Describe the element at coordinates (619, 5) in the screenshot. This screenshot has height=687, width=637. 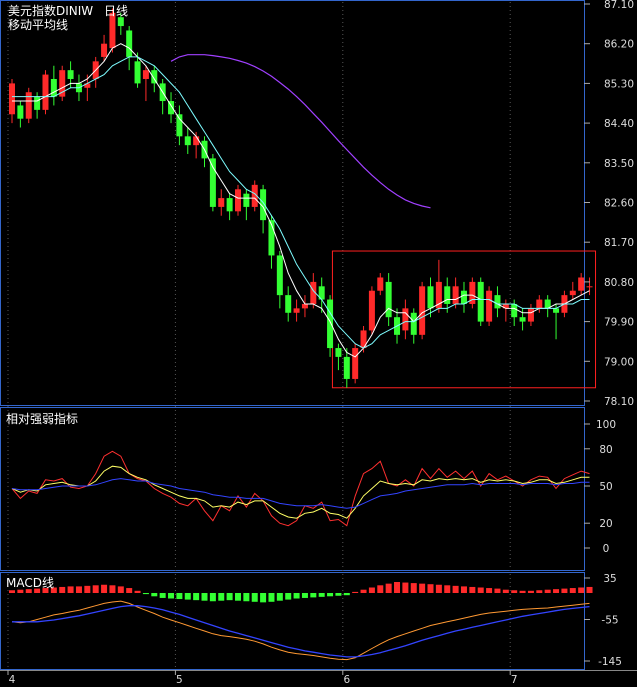
I see `price-tick-label: 87.10` at that location.